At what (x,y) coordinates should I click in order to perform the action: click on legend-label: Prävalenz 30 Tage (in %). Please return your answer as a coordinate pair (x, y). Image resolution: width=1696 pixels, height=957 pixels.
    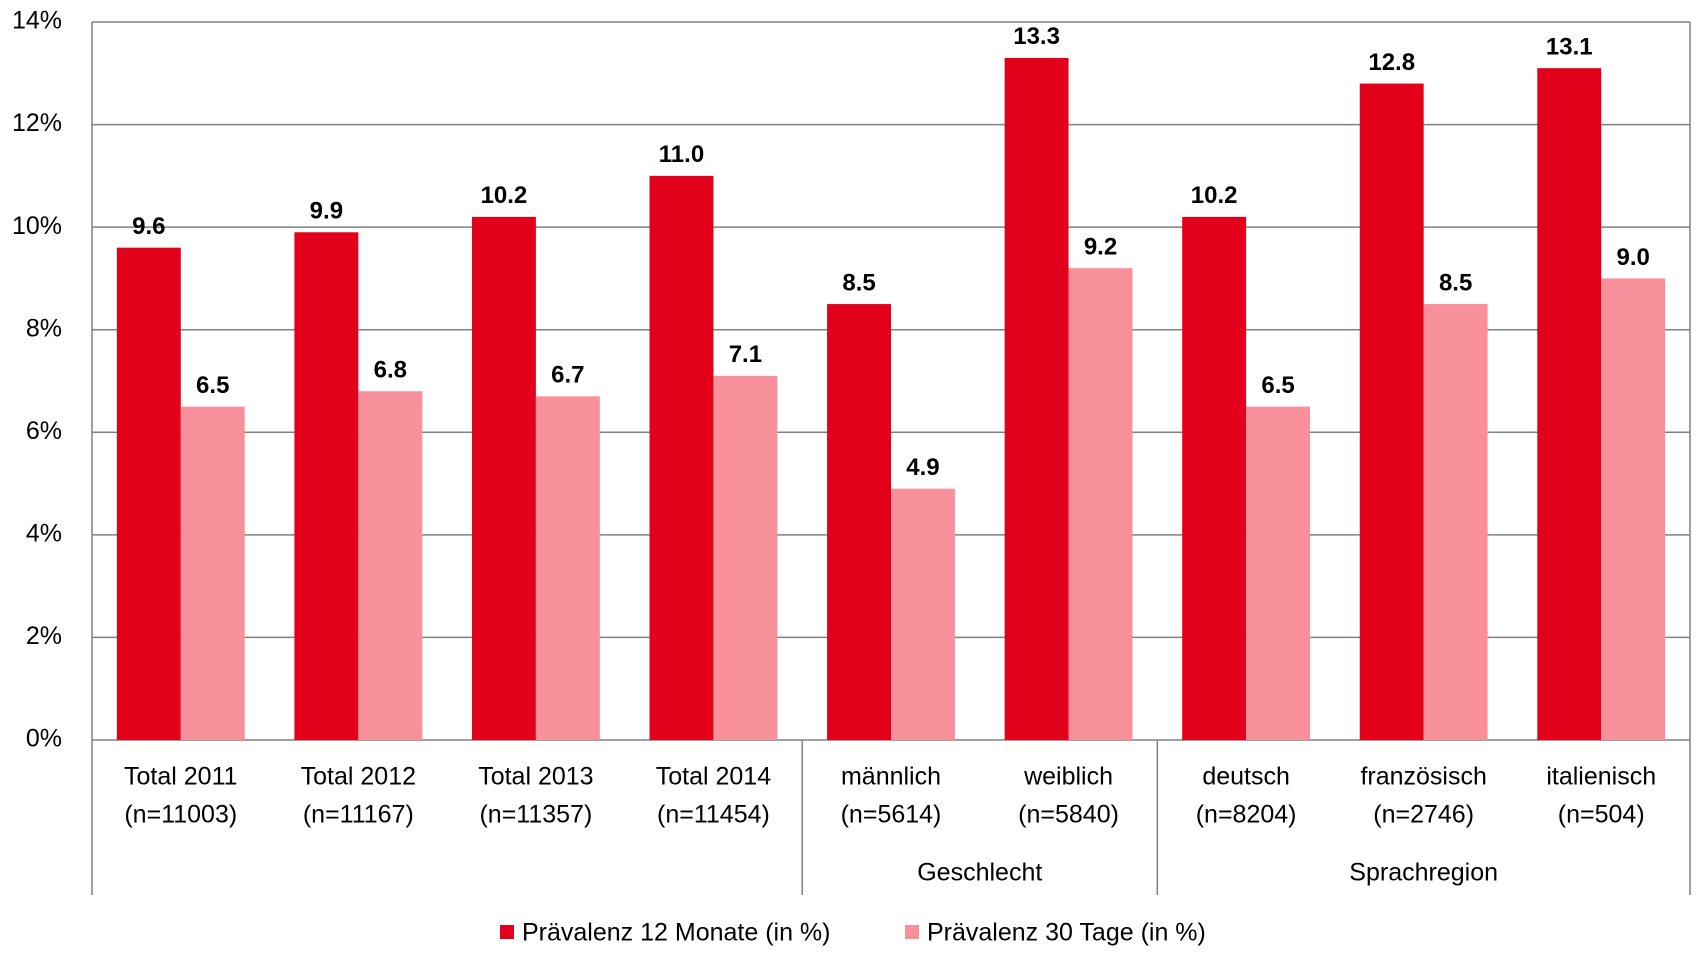
    Looking at the image, I should click on (1066, 933).